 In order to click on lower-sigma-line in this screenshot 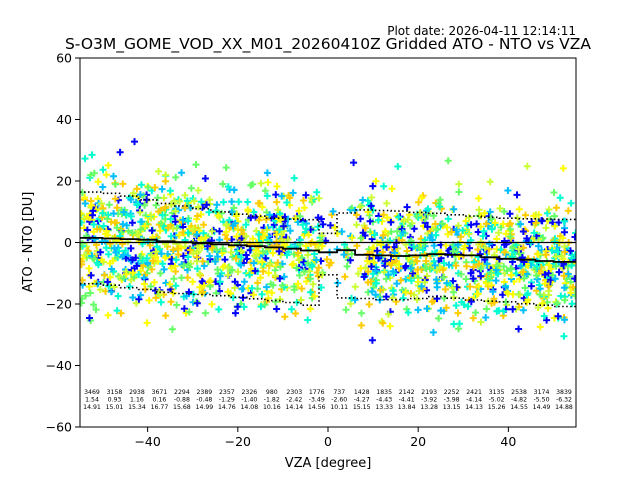, I will do `click(328, 291)`.